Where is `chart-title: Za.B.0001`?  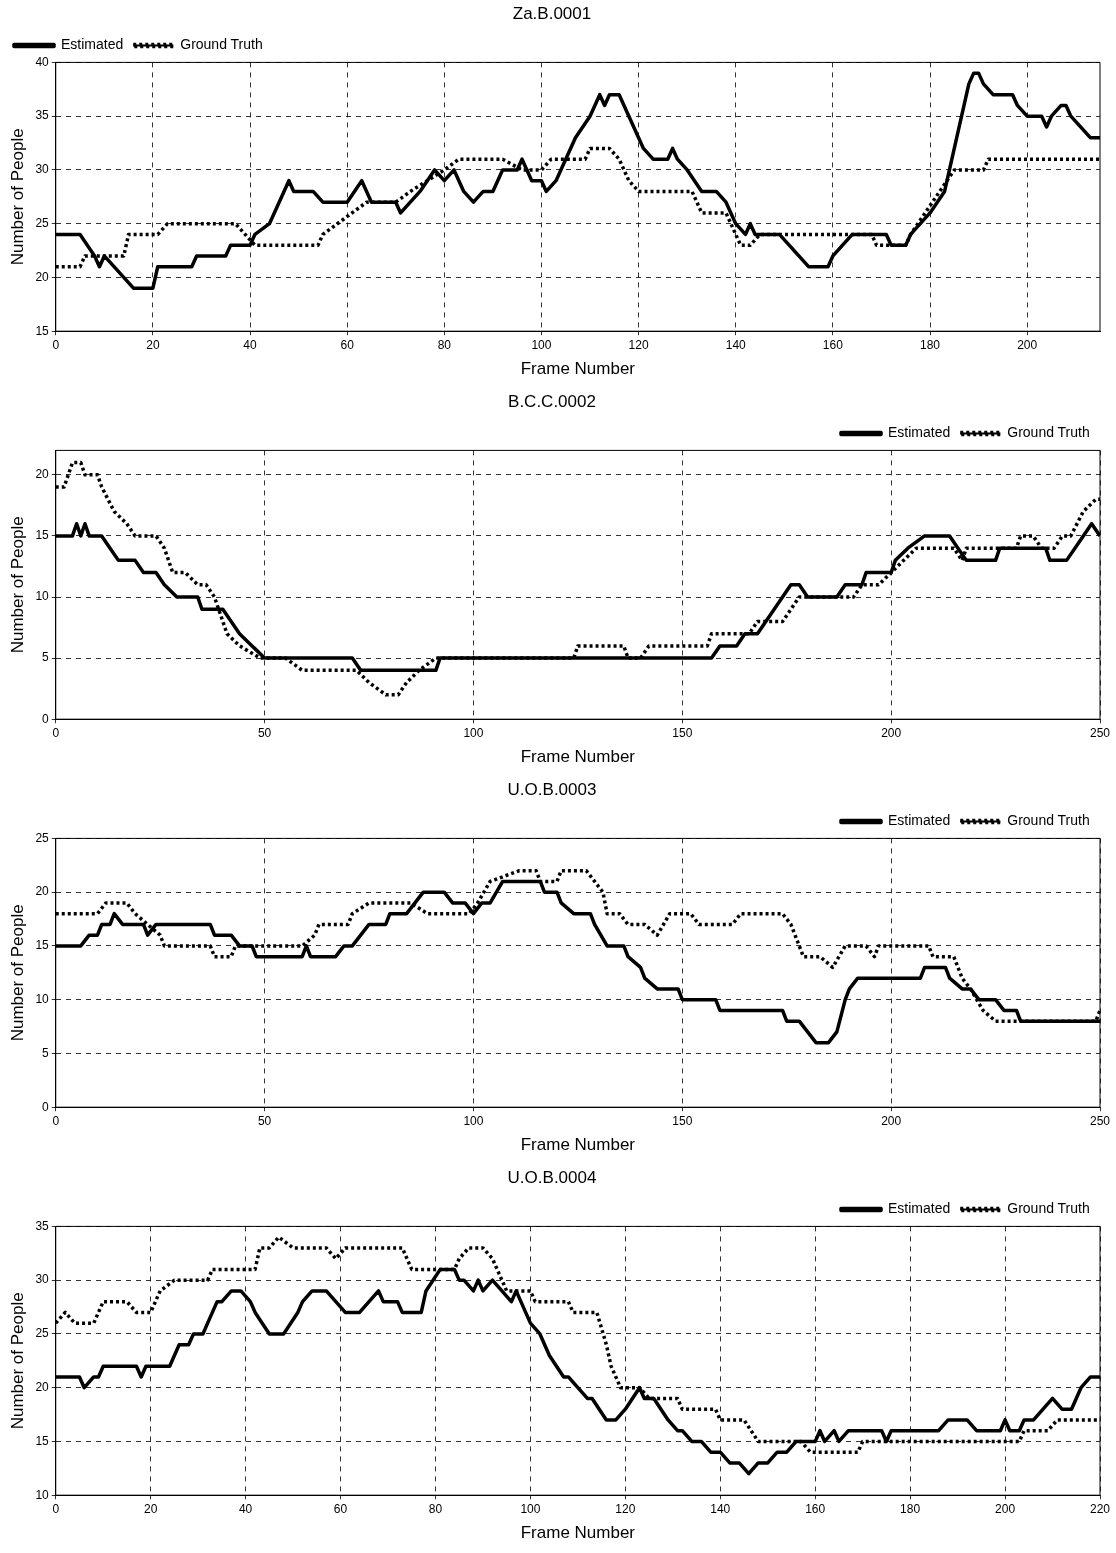 chart-title: Za.B.0001 is located at coordinates (552, 13).